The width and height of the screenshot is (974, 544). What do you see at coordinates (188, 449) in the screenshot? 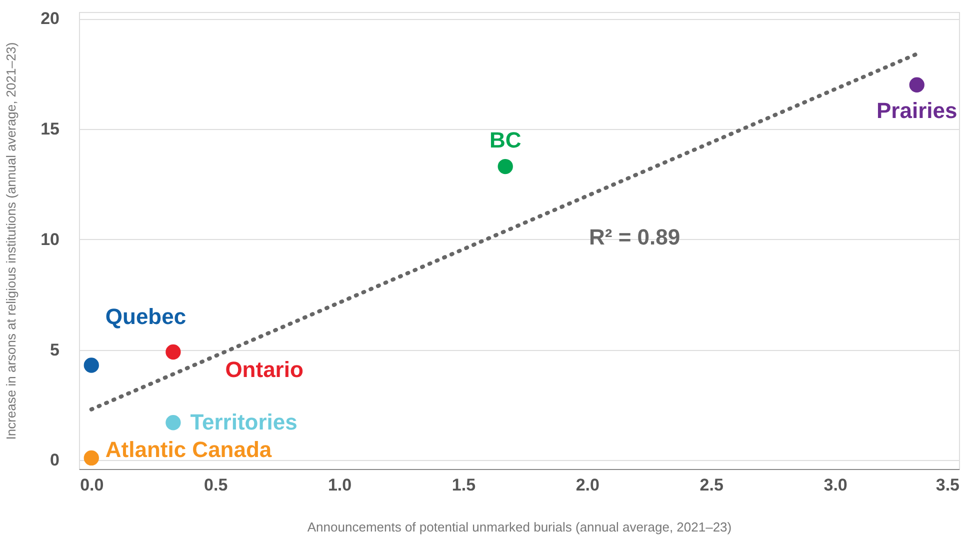
I see `series-label: Atlantic Canada` at bounding box center [188, 449].